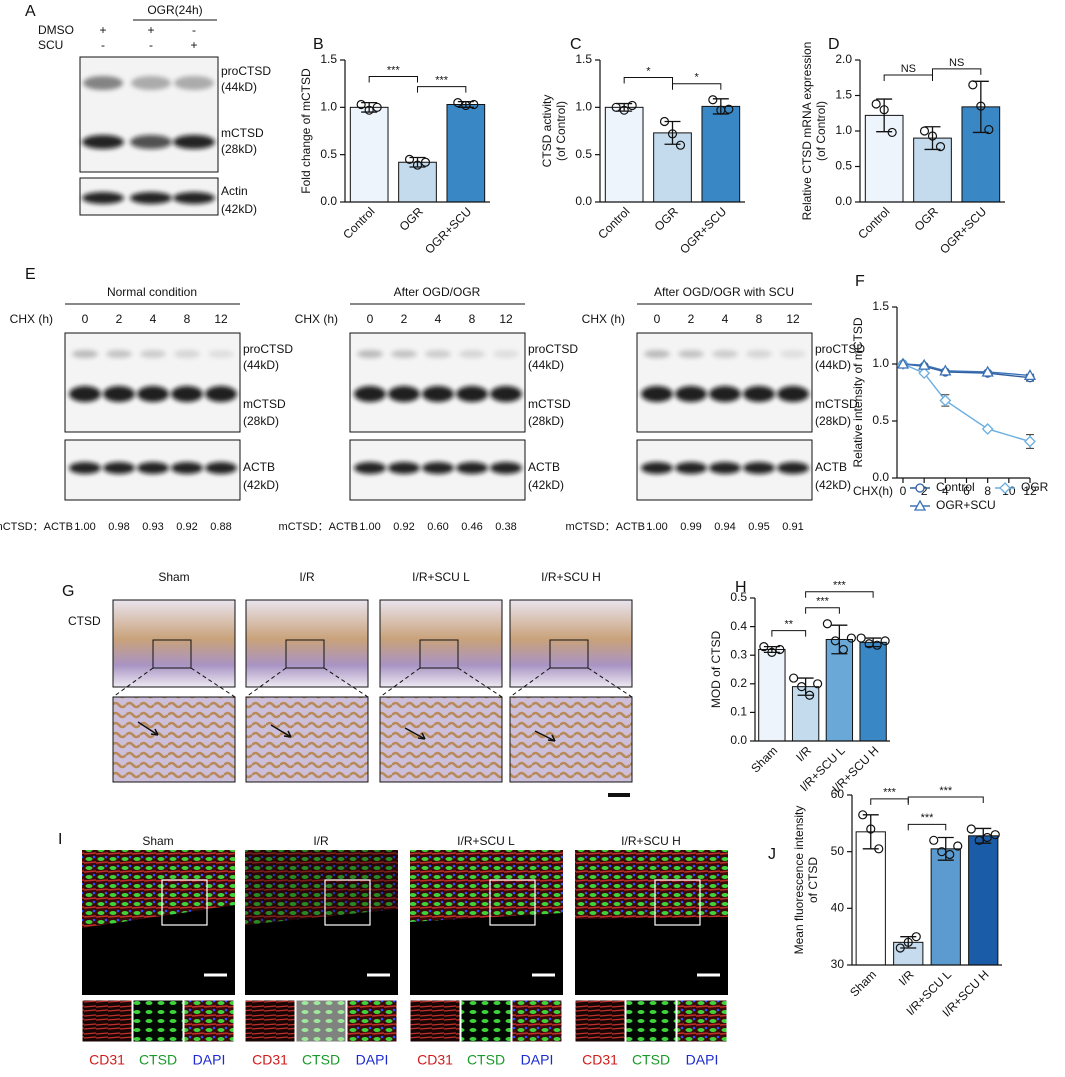 The height and width of the screenshot is (1077, 1065). Describe the element at coordinates (772, 854) in the screenshot. I see `panel-letter: J` at that location.